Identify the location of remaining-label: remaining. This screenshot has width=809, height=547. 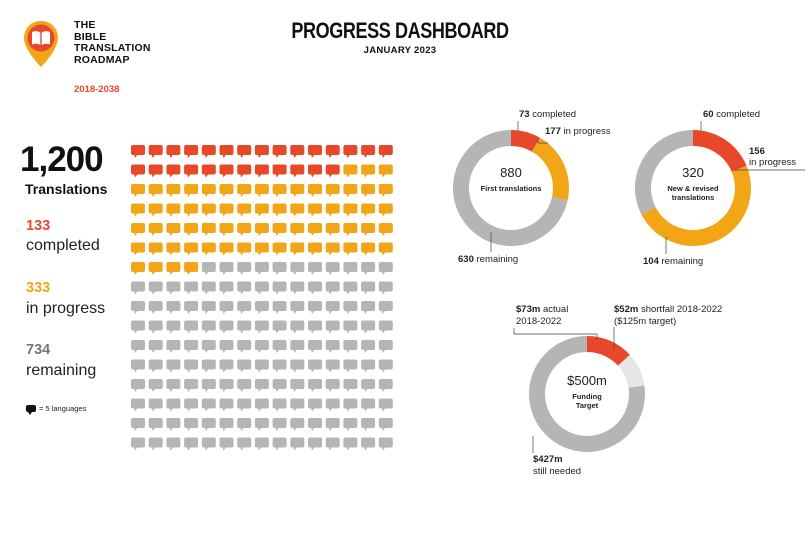
(61, 370).